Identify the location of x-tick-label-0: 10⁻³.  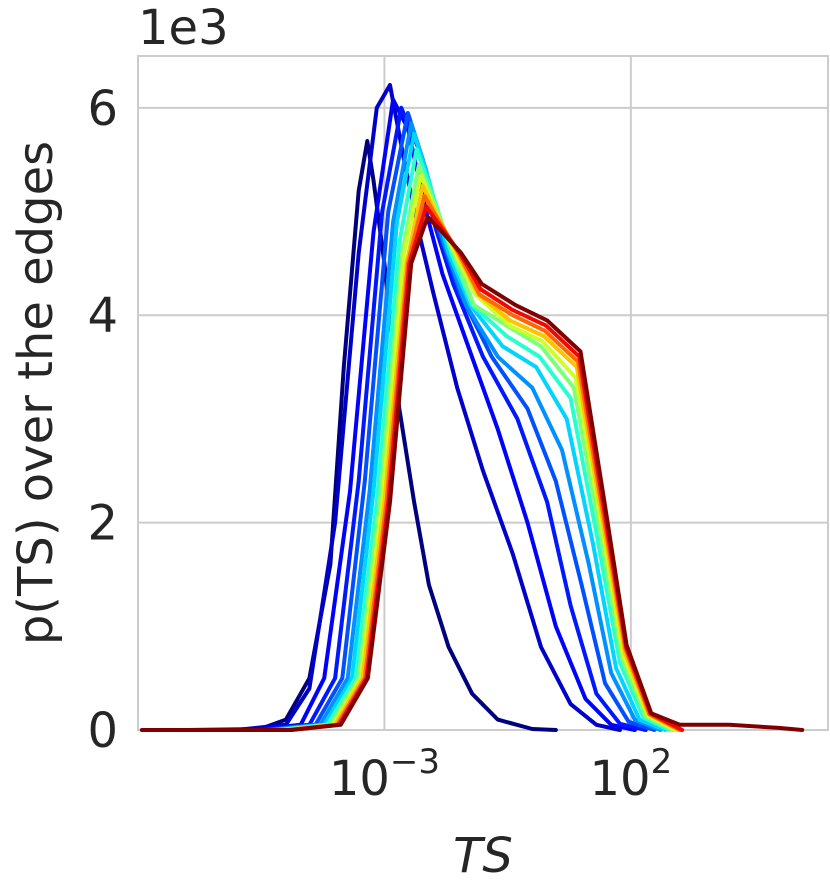
(384, 774).